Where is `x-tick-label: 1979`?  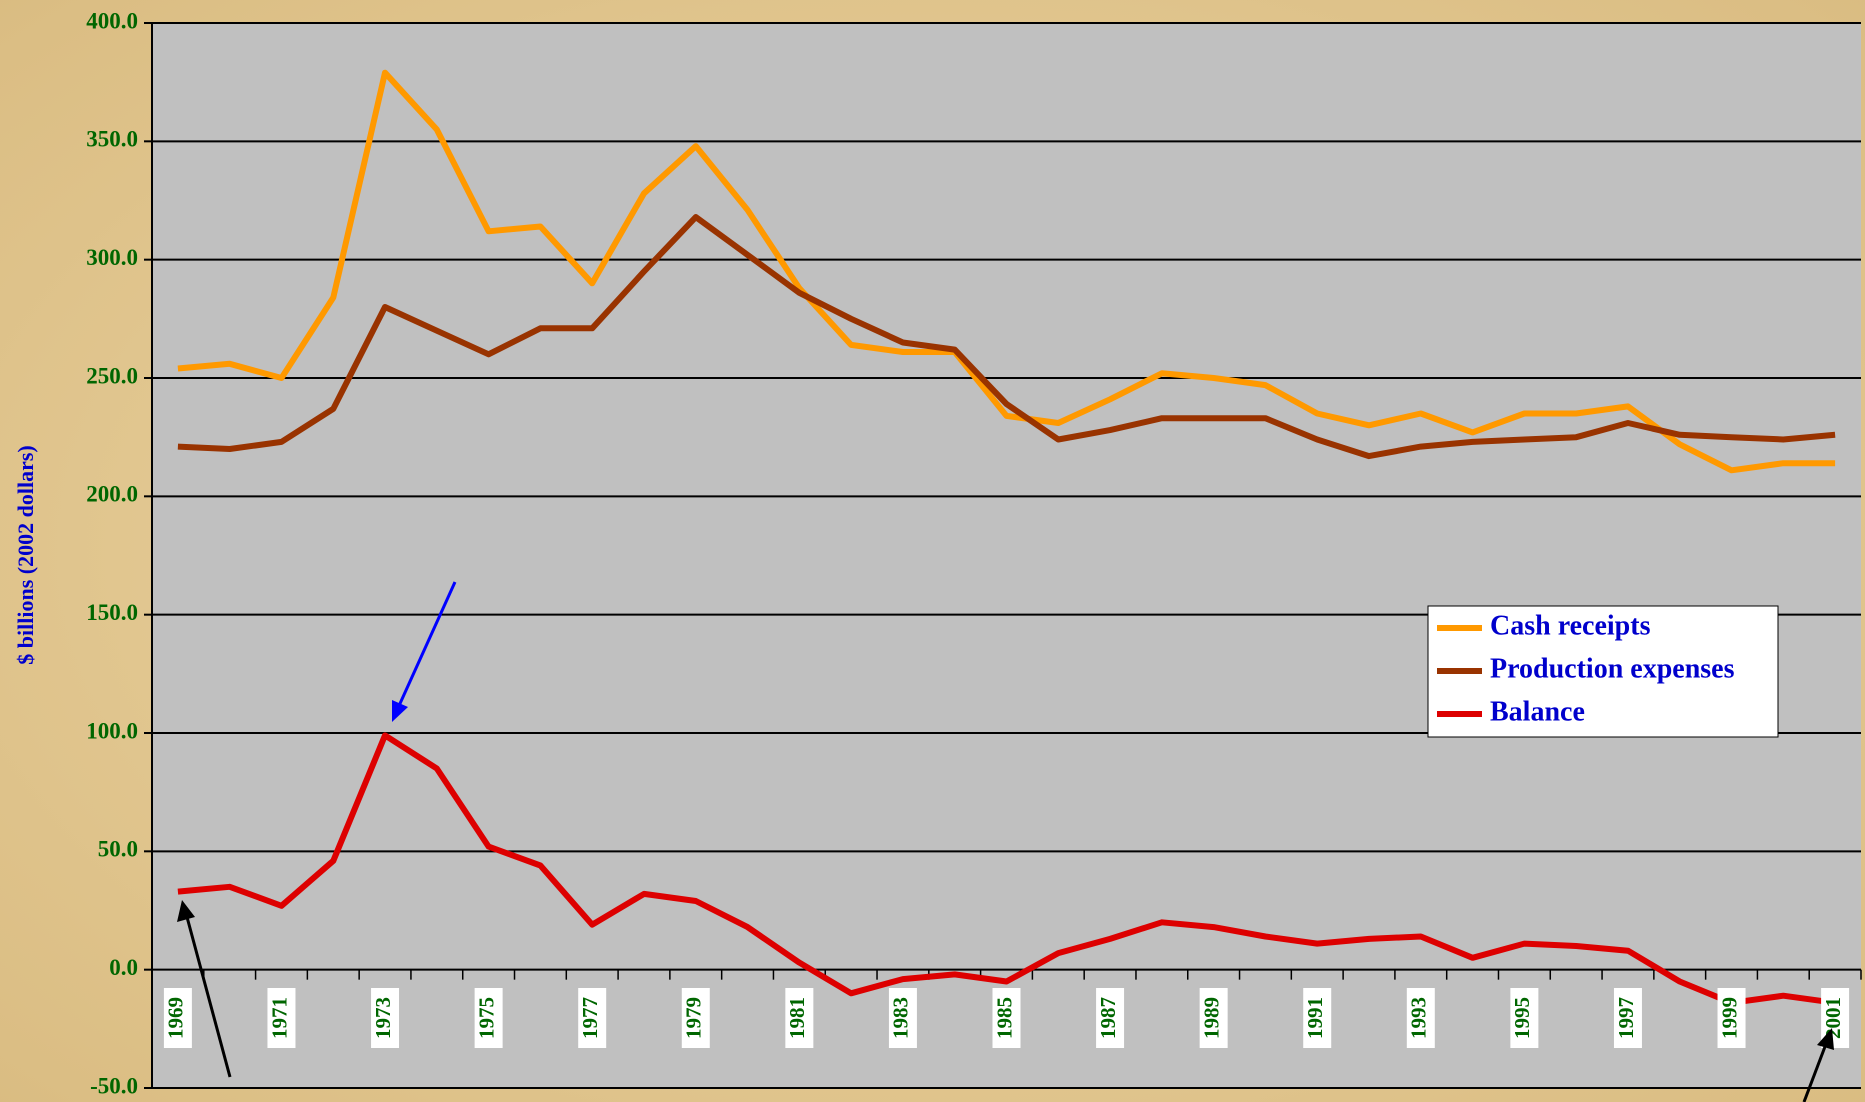
x-tick-label: 1979 is located at coordinates (694, 1018).